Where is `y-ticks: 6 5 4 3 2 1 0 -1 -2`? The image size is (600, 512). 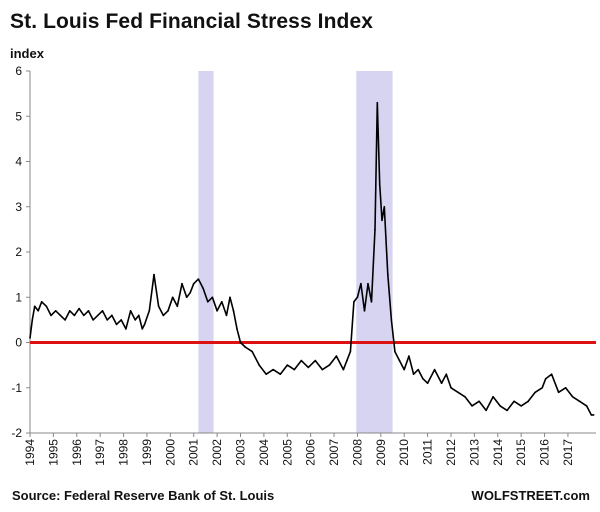 y-ticks: 6 5 4 3 2 1 0 -1 -2 is located at coordinates (20, 252).